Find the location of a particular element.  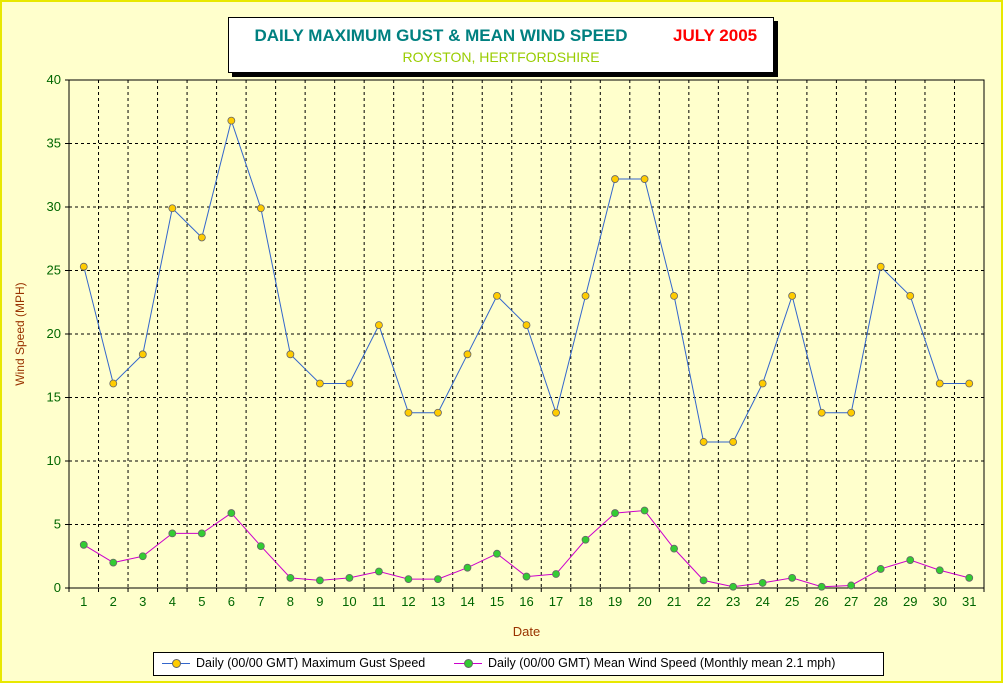

x-tick-label: 13 is located at coordinates (438, 601).